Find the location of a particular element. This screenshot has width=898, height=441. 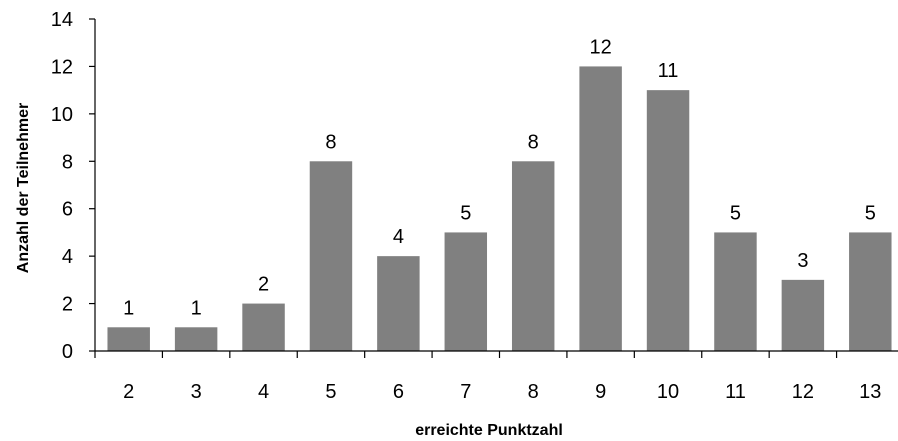

y-axis-title: Anzahl der Teilnehmer is located at coordinates (23, 188).